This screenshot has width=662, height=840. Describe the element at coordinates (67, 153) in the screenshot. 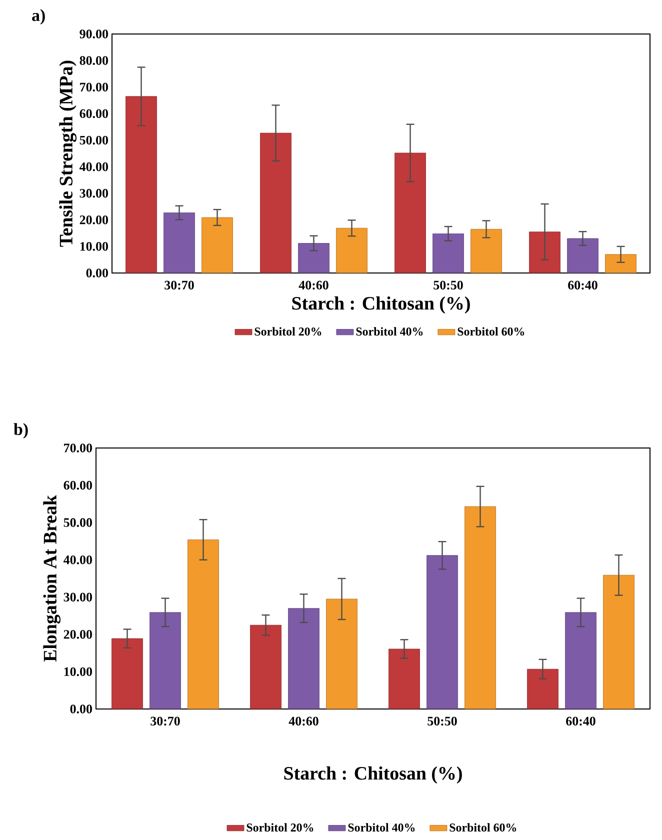

I see `y-axis-title: Tensile Strength (MPa)` at that location.